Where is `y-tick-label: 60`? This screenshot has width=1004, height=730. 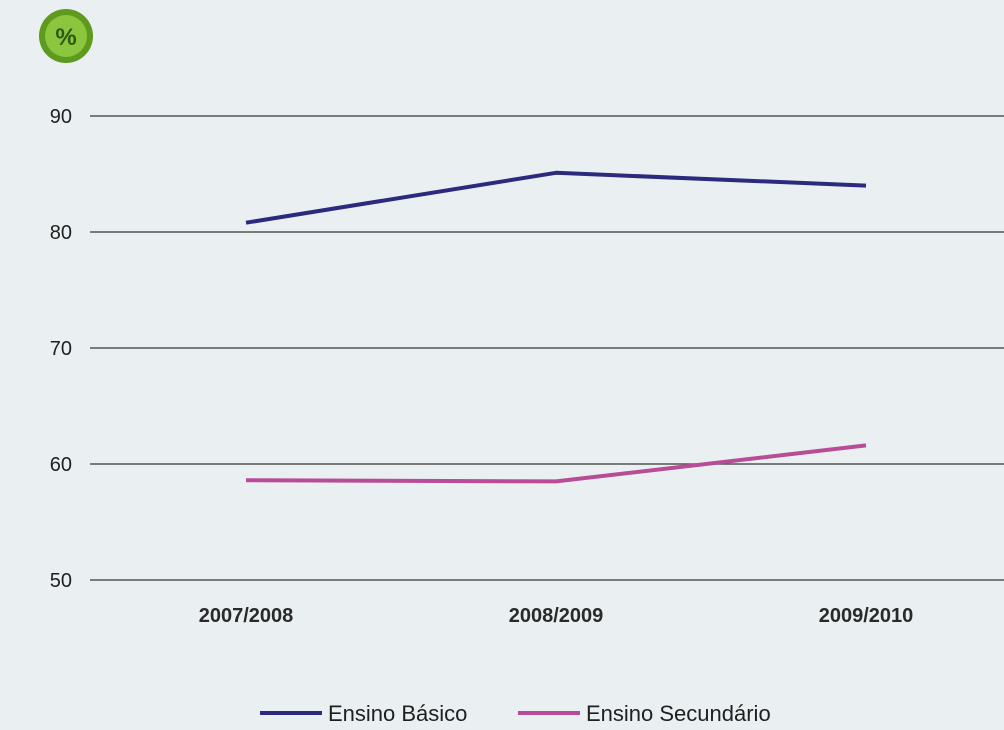 y-tick-label: 60 is located at coordinates (61, 465).